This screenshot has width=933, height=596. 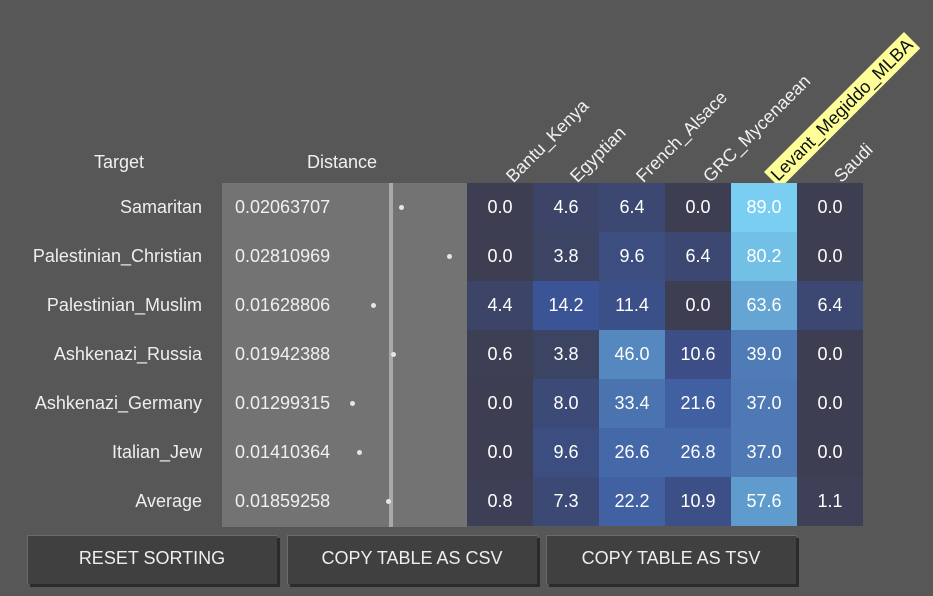 What do you see at coordinates (566, 305) in the screenshot?
I see `table-cell: 14.2` at bounding box center [566, 305].